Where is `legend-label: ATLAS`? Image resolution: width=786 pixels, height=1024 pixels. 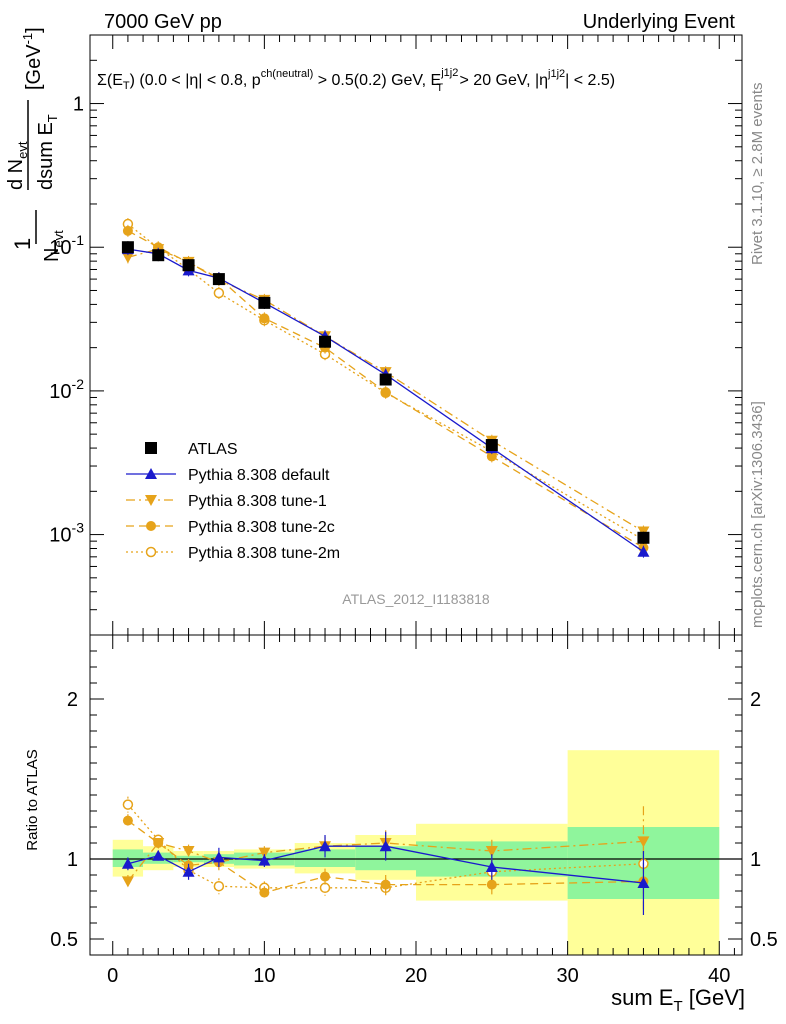
legend-label: ATLAS is located at coordinates (213, 449).